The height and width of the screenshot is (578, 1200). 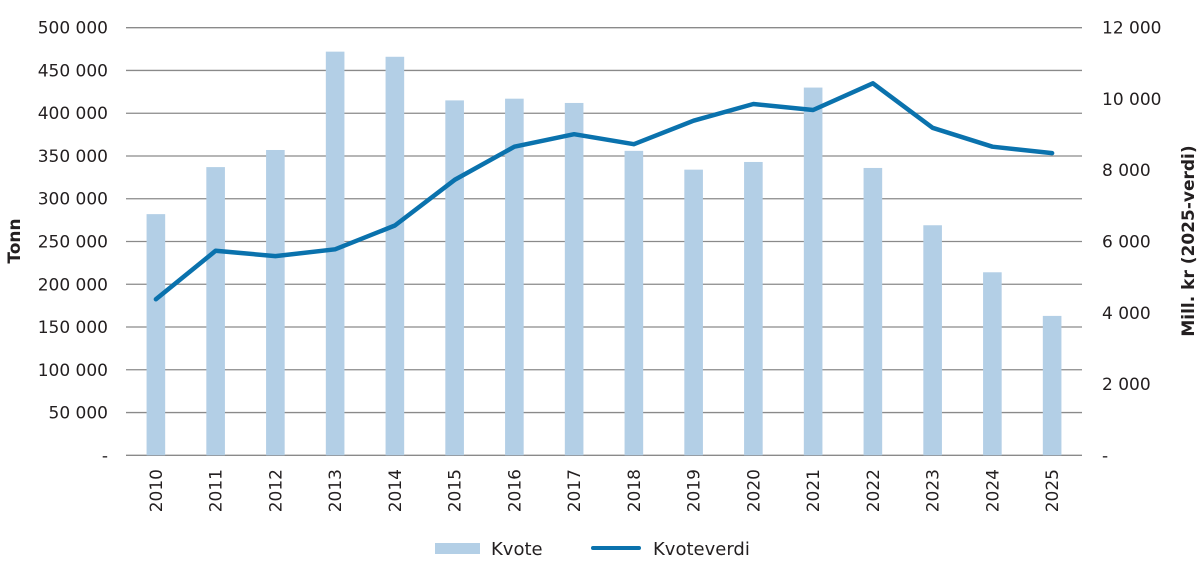 I want to click on bar-2024, so click(x=992, y=363).